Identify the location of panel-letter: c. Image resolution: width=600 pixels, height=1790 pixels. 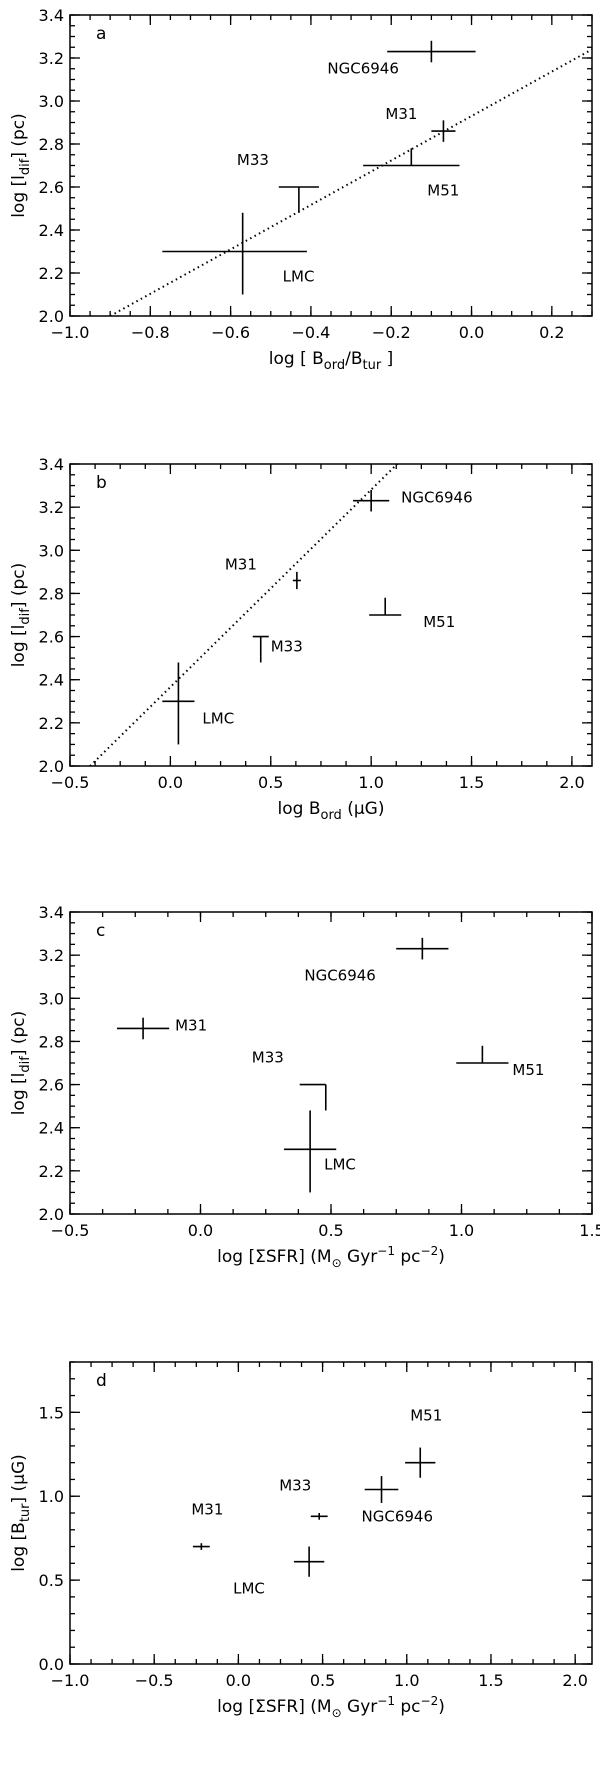
(100, 931).